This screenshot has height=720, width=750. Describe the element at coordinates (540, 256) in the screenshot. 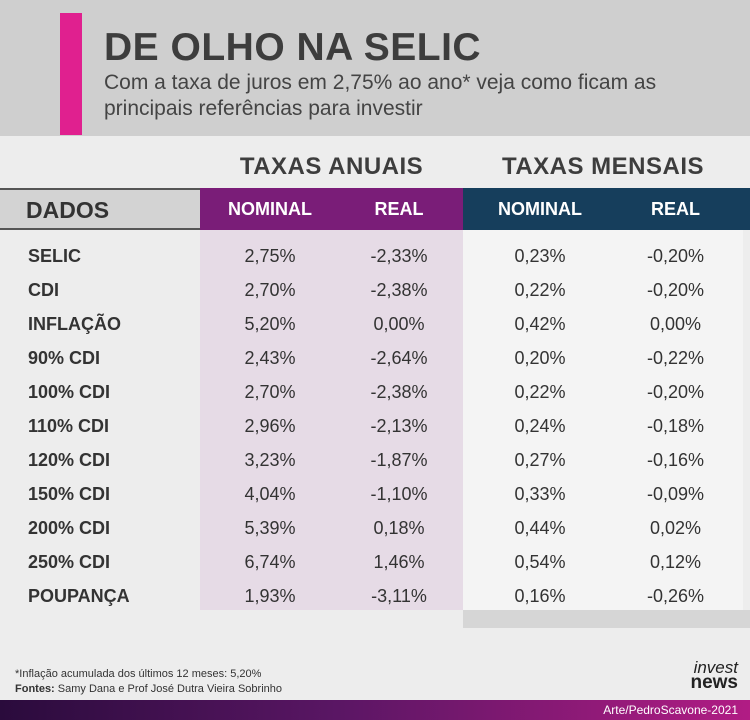

I see `cell-monthly-nominal: 0,23%` at that location.